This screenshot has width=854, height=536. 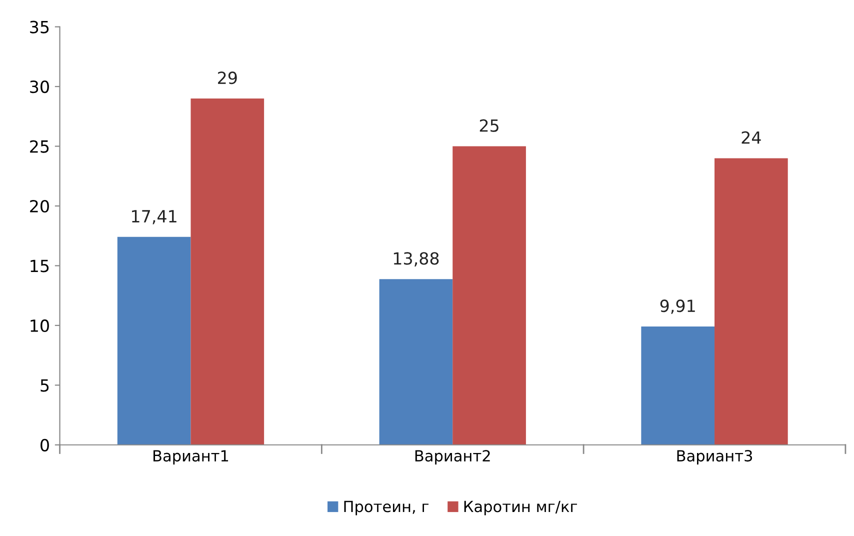 What do you see at coordinates (191, 457) in the screenshot?
I see `x-tick-label: Вариант1` at bounding box center [191, 457].